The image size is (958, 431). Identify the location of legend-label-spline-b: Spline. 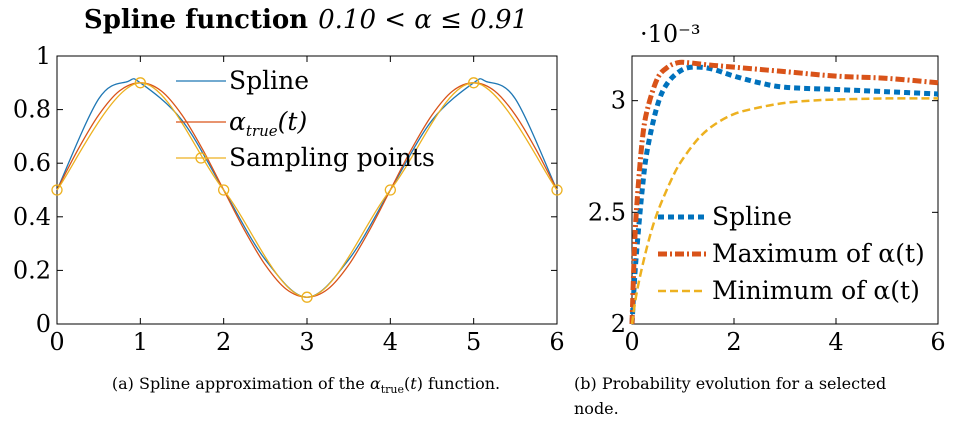
(752, 216).